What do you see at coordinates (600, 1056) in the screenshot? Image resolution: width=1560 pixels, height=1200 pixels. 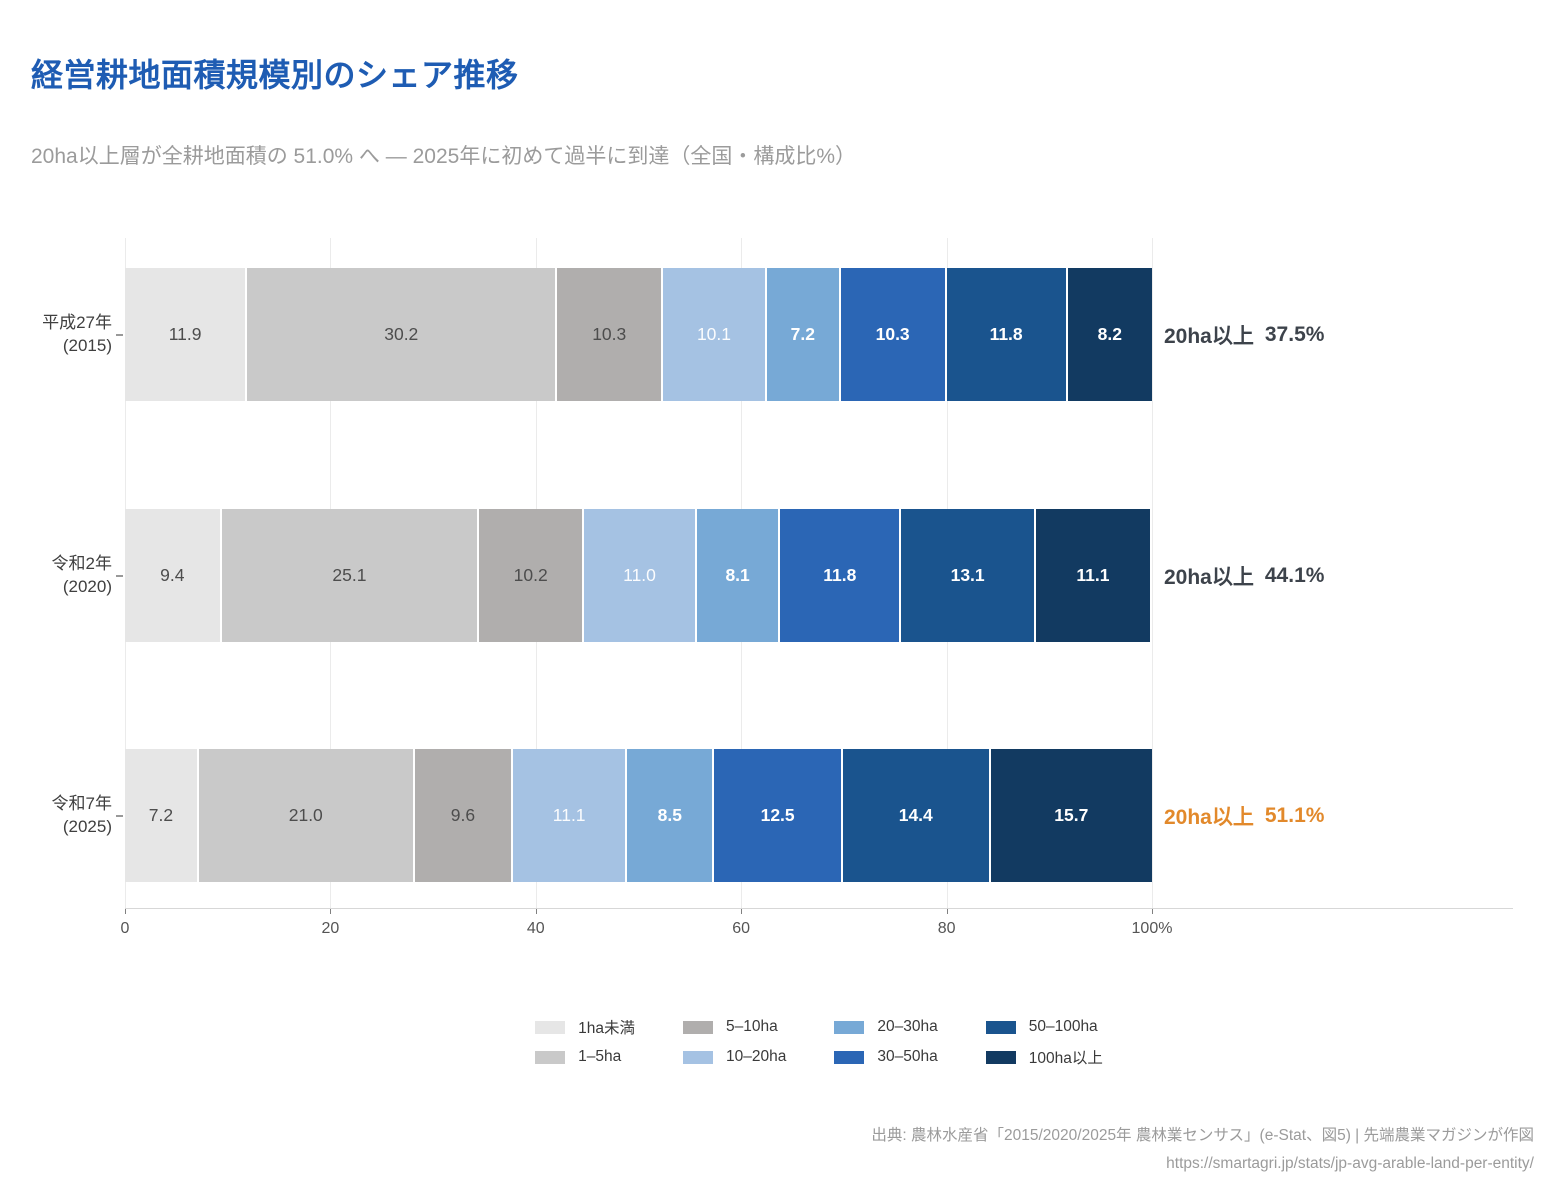 I see `legend-label: 1–5ha` at bounding box center [600, 1056].